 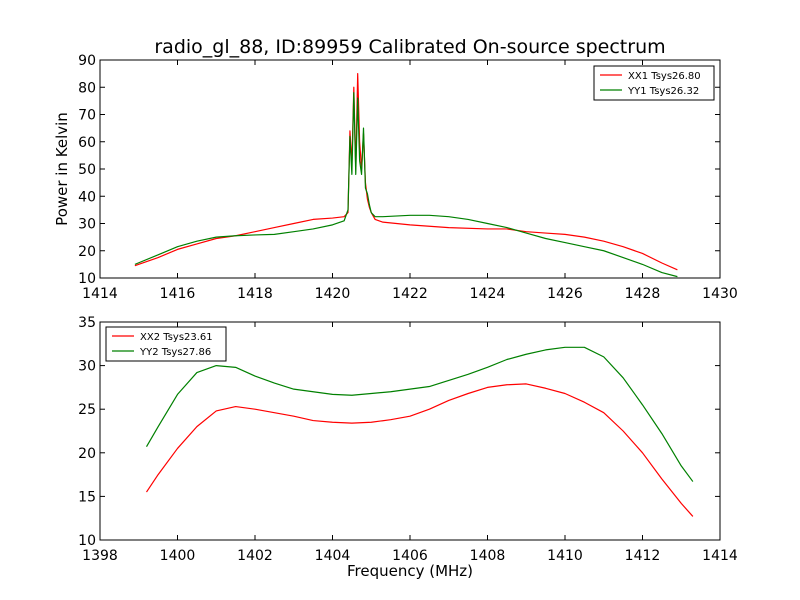 I want to click on x-tick-label: 1420, so click(x=333, y=294).